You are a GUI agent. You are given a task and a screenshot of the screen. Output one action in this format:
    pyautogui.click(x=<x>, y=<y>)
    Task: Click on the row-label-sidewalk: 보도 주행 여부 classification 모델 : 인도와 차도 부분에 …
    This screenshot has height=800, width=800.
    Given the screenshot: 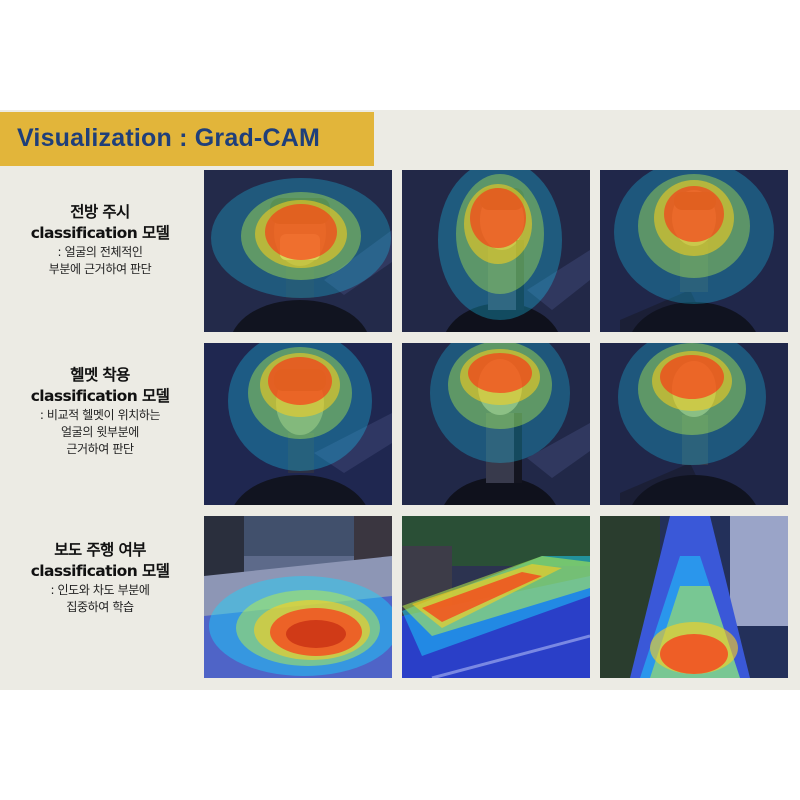 What is the action you would take?
    pyautogui.click(x=100, y=578)
    